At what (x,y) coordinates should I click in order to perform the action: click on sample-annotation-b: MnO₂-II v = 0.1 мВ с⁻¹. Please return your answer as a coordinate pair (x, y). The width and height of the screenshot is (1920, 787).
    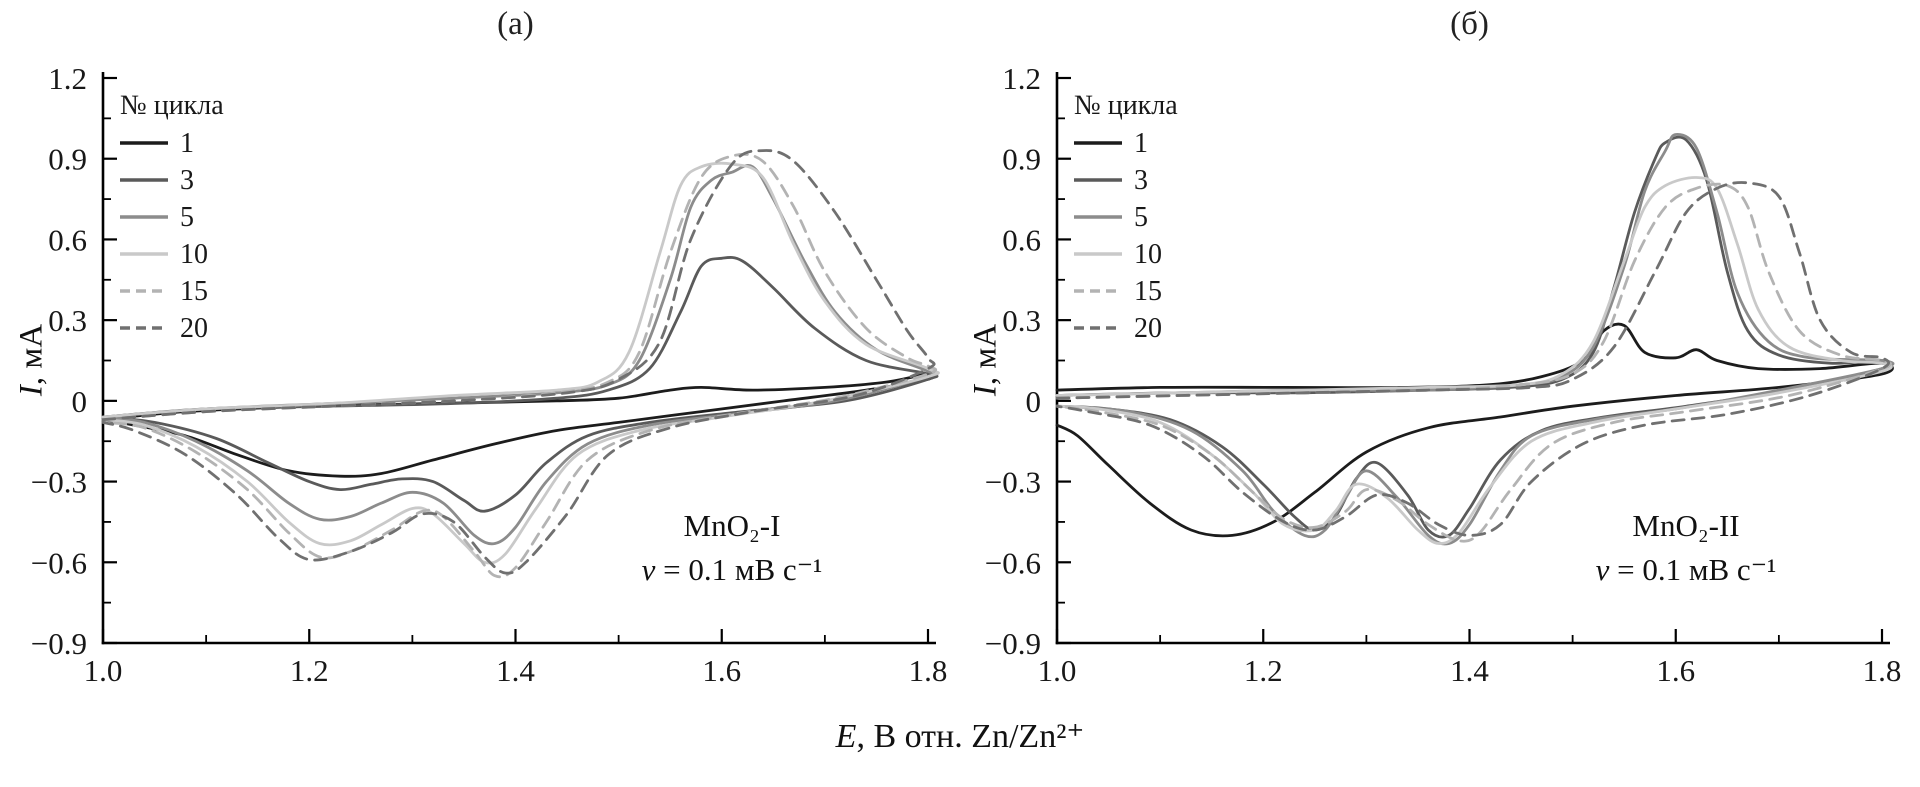
    Looking at the image, I should click on (1686, 548).